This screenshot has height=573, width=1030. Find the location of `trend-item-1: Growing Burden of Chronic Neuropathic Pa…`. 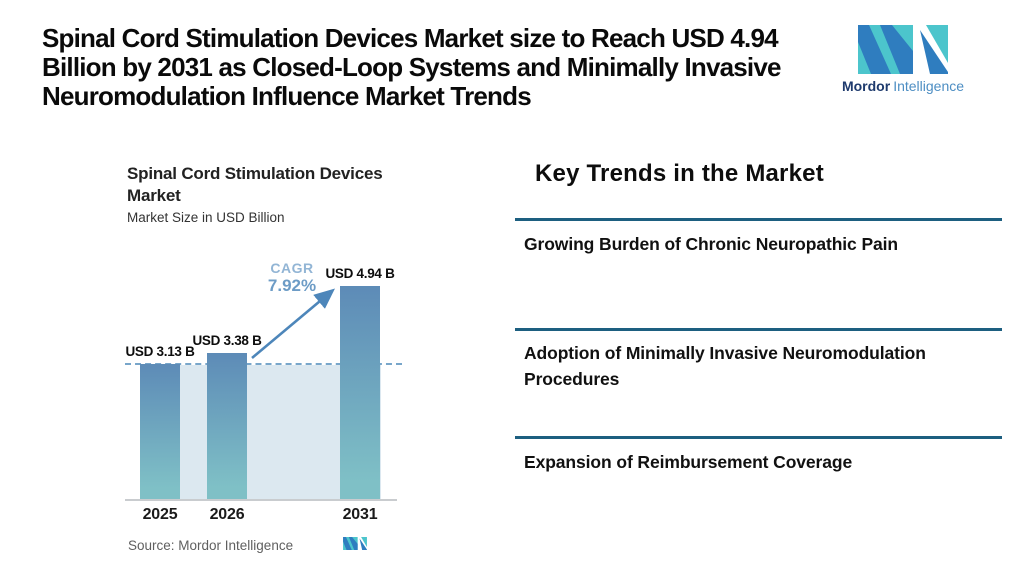

trend-item-1: Growing Burden of Chronic Neuropathic Pa… is located at coordinates (711, 244).